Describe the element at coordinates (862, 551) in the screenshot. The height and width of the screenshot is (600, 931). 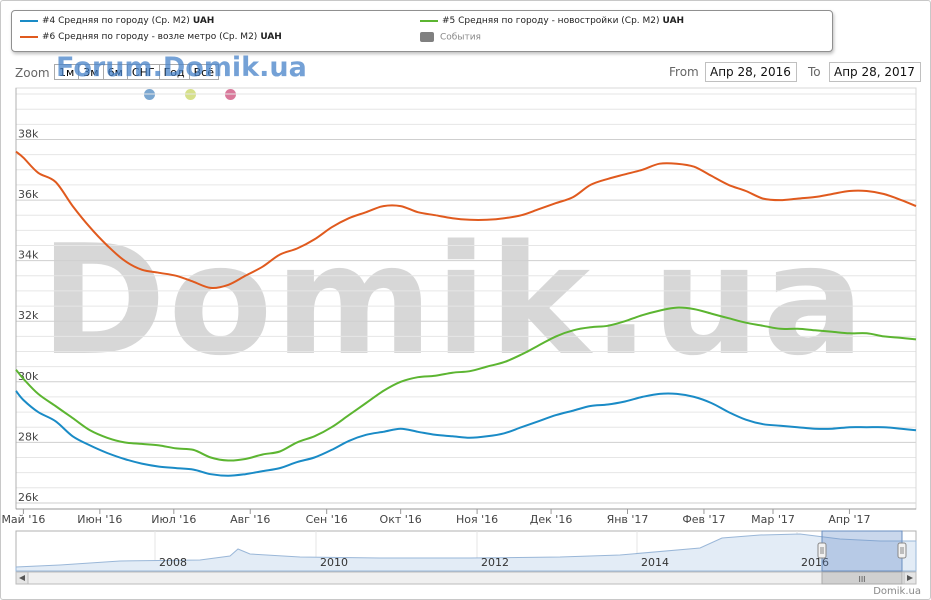
I see `navigator-selection` at that location.